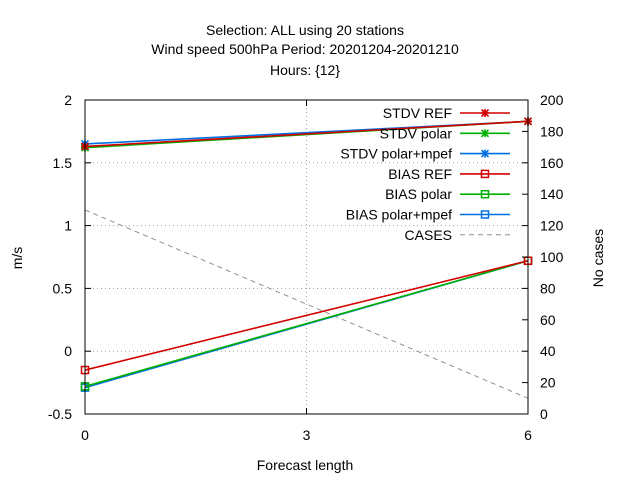 Image resolution: width=640 pixels, height=480 pixels. I want to click on y-axis-label: m/s, so click(17, 258).